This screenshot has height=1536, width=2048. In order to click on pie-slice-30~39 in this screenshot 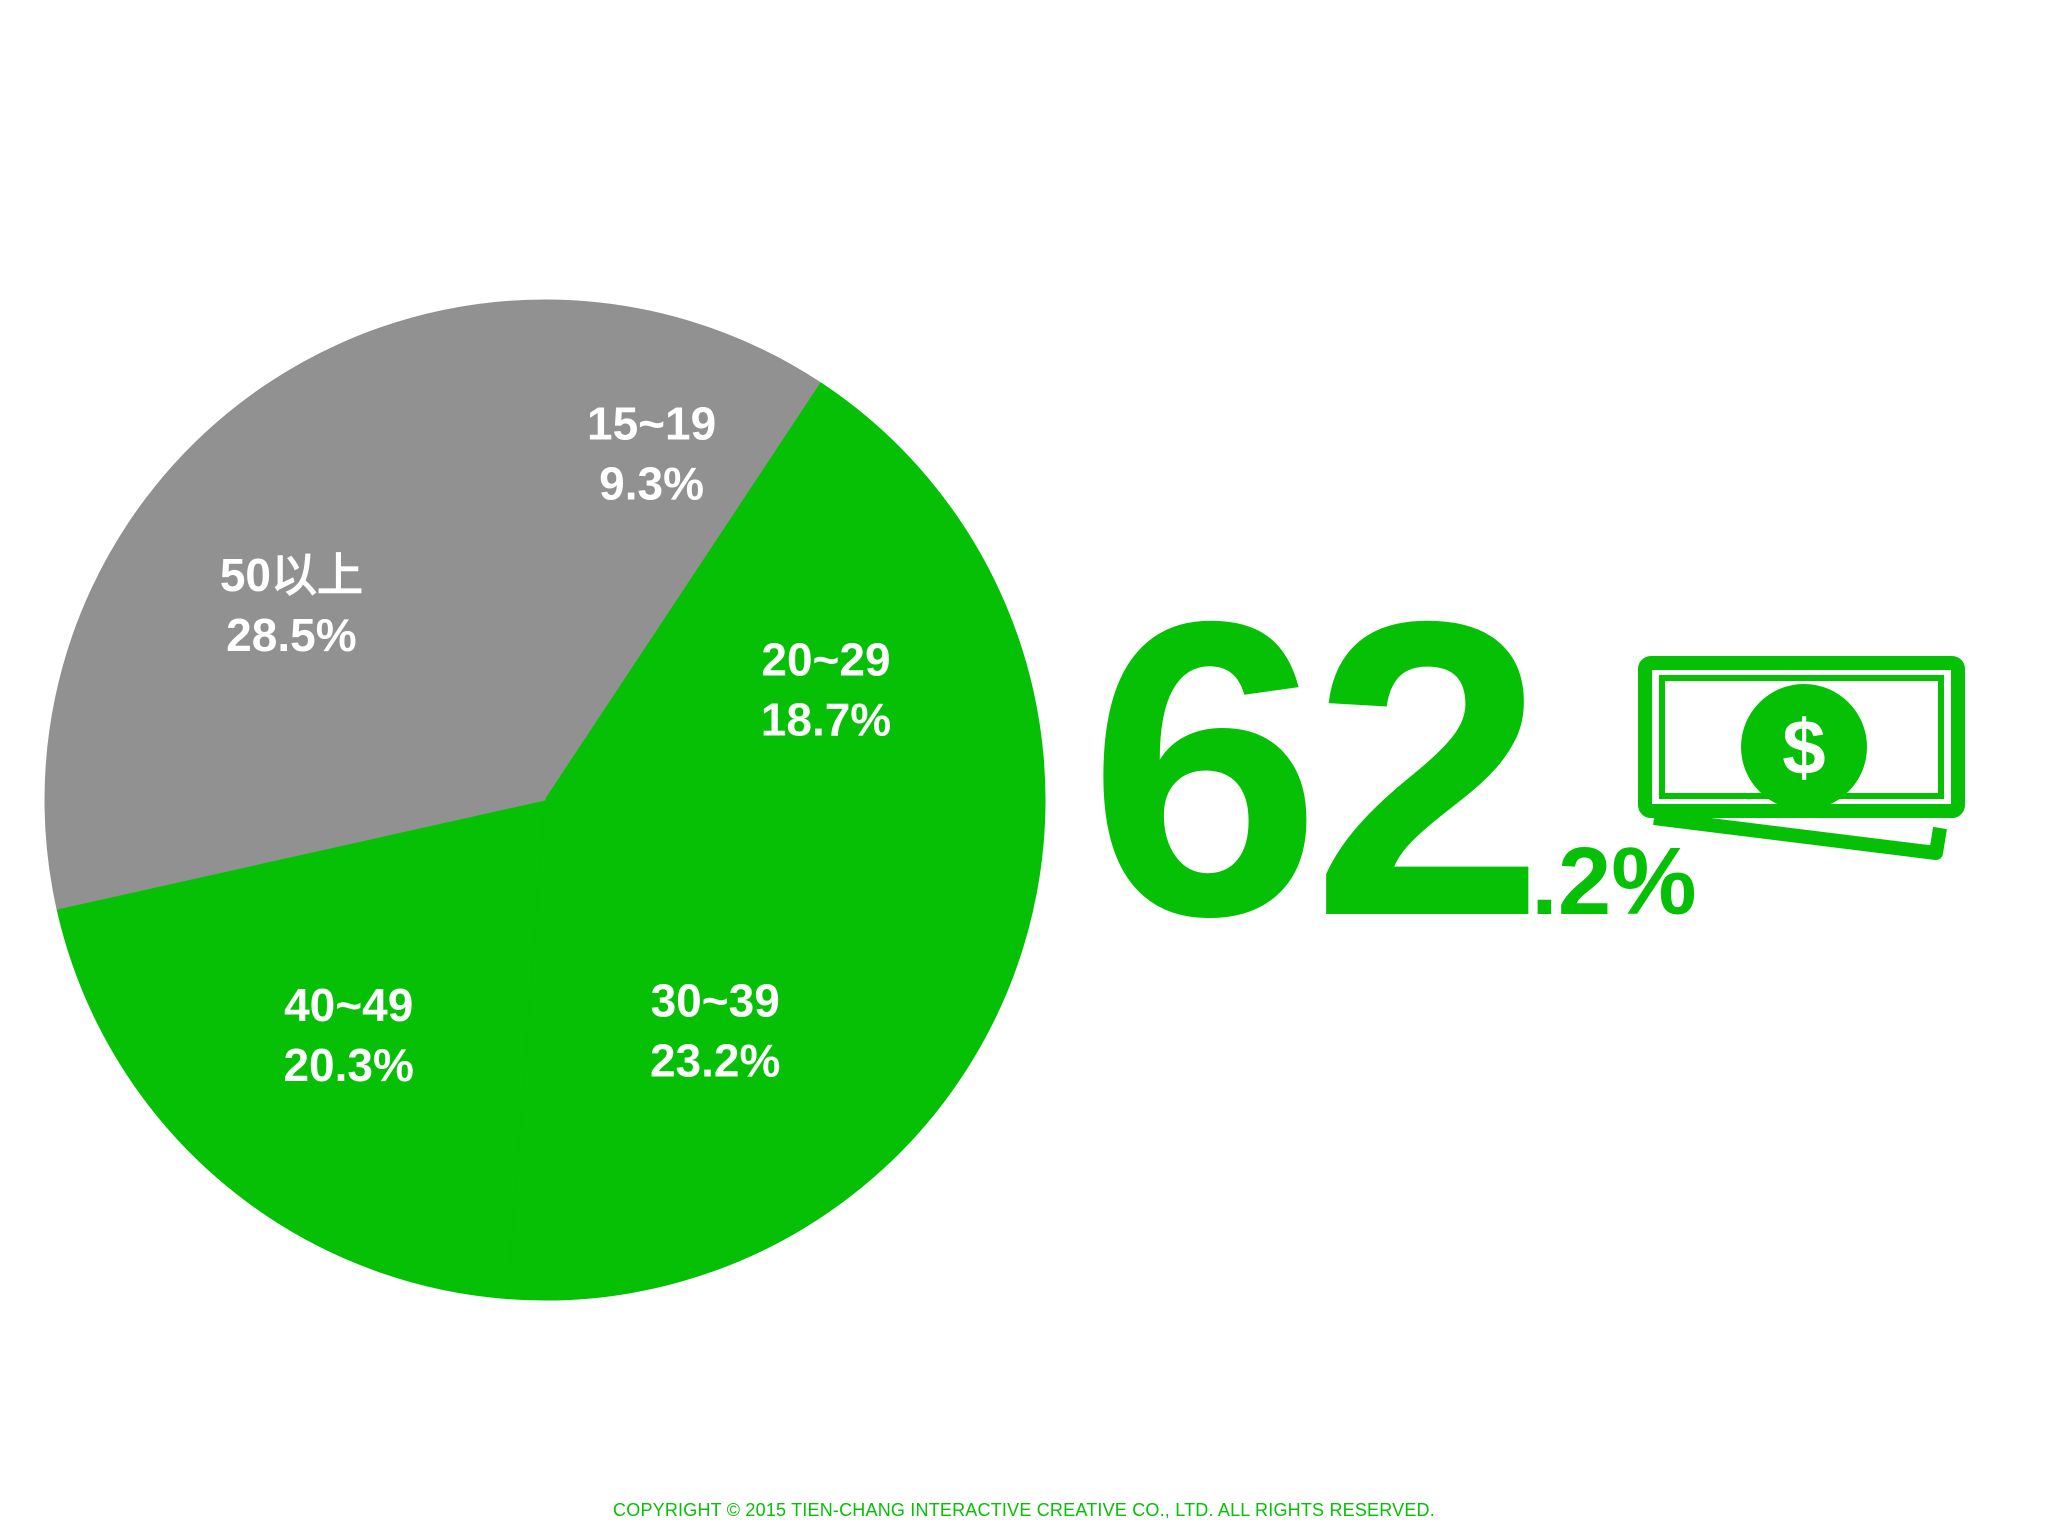, I will do `click(771, 1050)`.